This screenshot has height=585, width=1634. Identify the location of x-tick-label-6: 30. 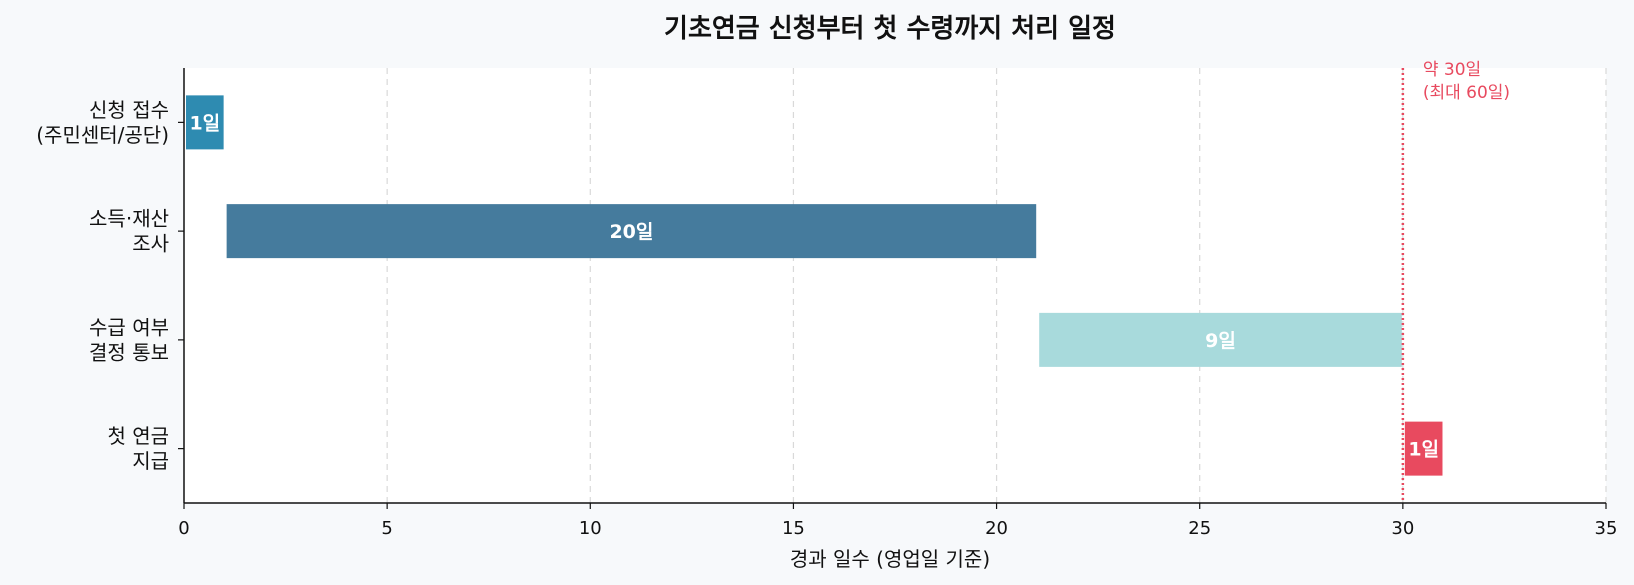
(1402, 528).